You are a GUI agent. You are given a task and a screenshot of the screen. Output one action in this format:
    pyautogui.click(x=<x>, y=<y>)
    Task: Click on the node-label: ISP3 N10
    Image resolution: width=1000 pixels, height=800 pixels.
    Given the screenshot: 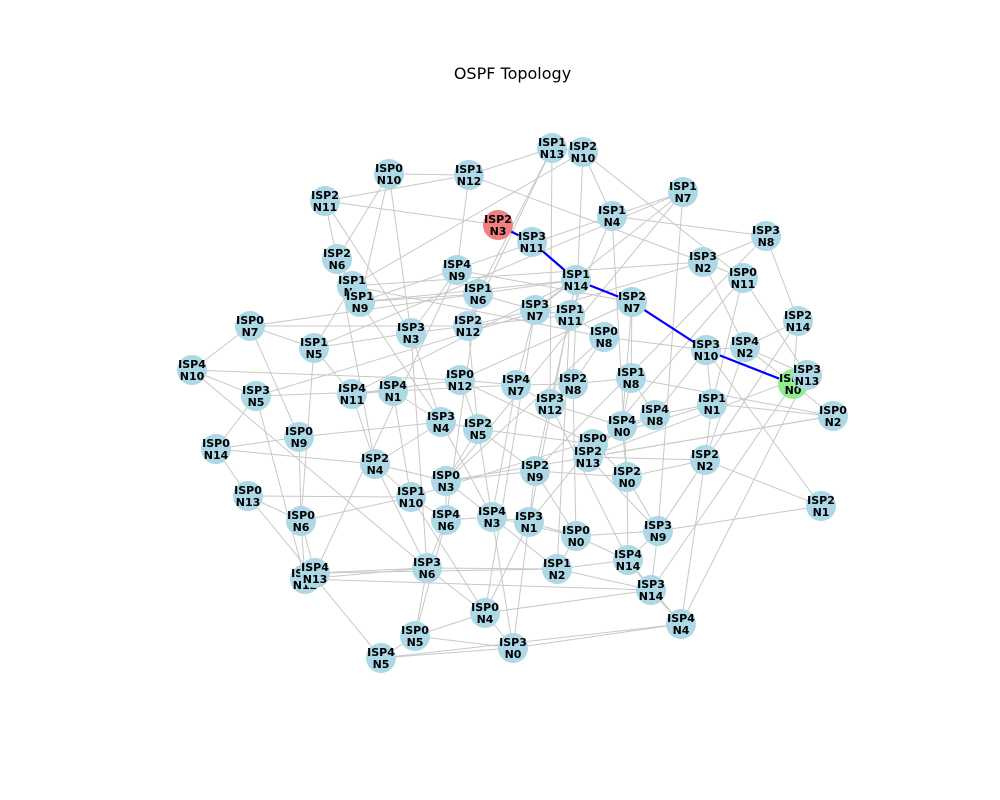 What is the action you would take?
    pyautogui.click(x=706, y=350)
    